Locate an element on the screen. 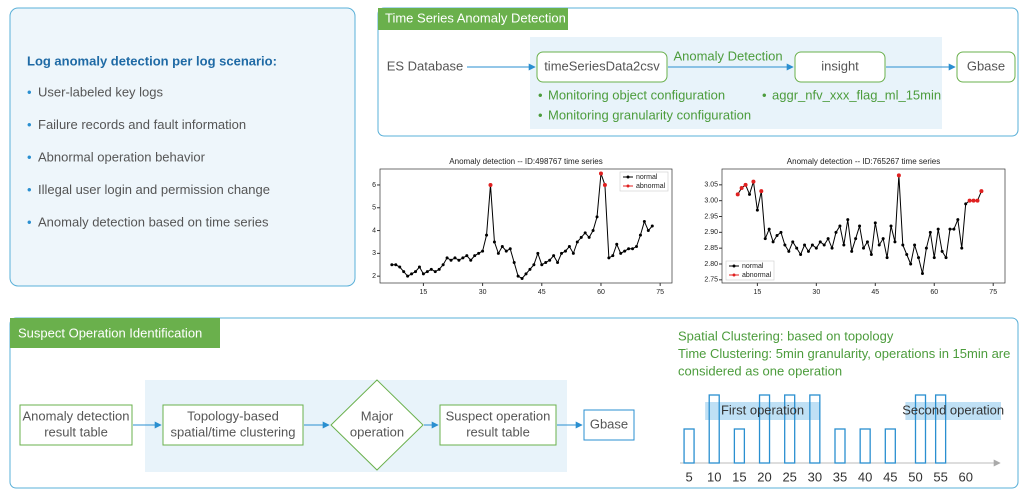 This screenshot has height=490, width=1020. node-label: ES Database is located at coordinates (425, 65).